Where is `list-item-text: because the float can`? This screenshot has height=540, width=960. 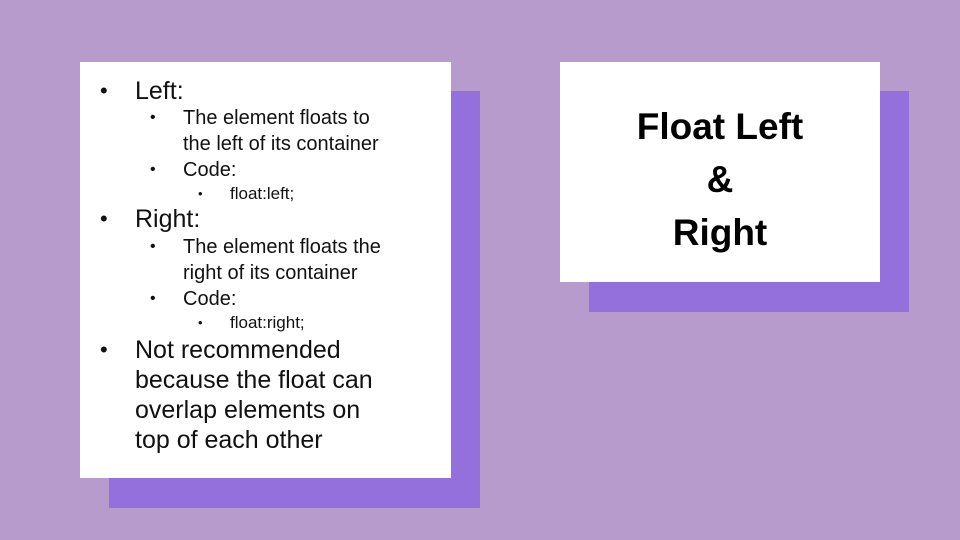
list-item-text: because the float can is located at coordinates (254, 380).